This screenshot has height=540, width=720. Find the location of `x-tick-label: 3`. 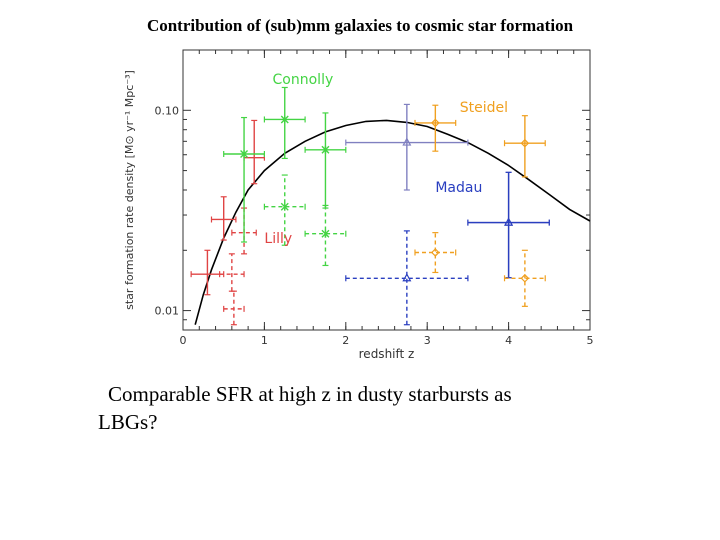

x-tick-label: 3 is located at coordinates (427, 340).